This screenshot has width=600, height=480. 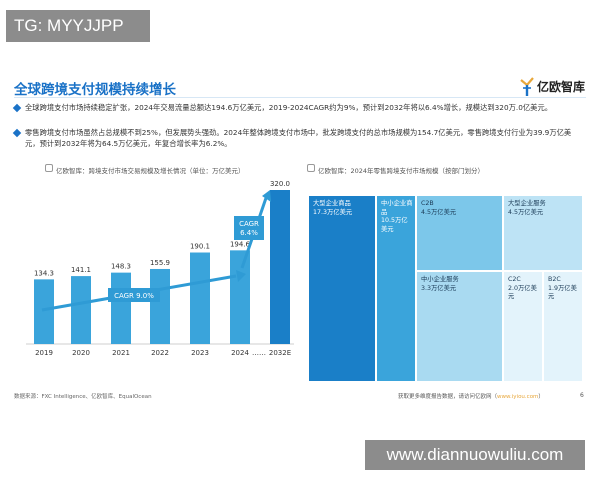 What do you see at coordinates (396, 288) in the screenshot?
I see `treemap-cell: 中小企业商品 10.5万亿美元` at bounding box center [396, 288].